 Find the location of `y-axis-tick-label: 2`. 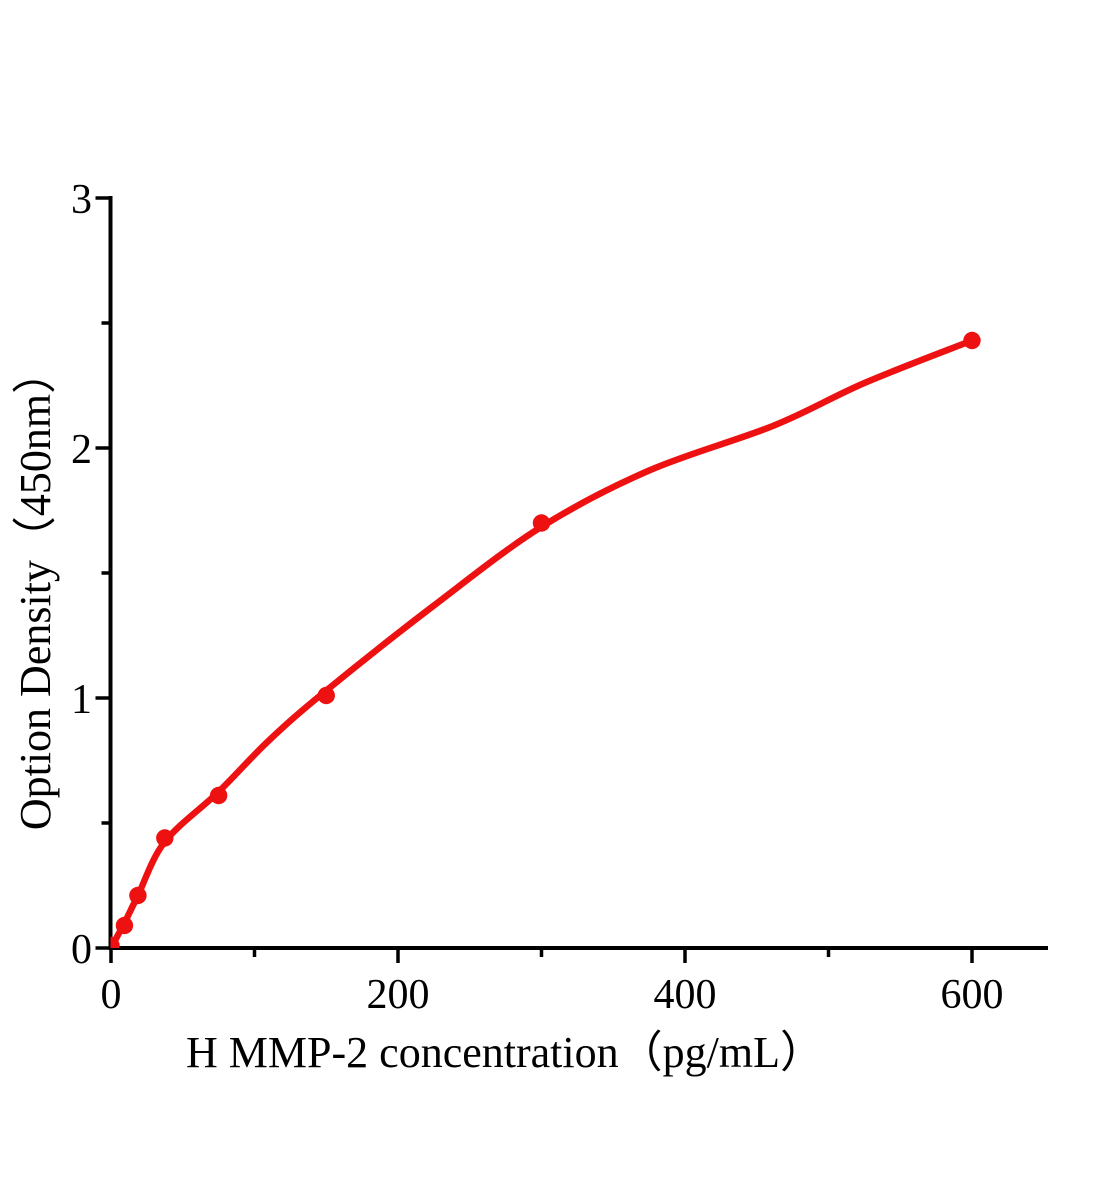

y-axis-tick-label: 2 is located at coordinates (81, 450).